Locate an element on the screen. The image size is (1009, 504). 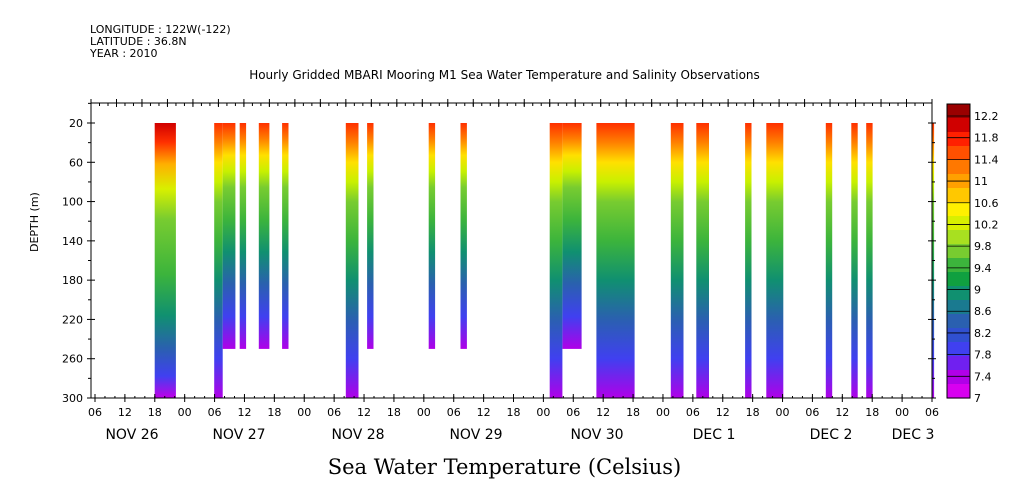
y-tick-label: 220 is located at coordinates (72, 319).